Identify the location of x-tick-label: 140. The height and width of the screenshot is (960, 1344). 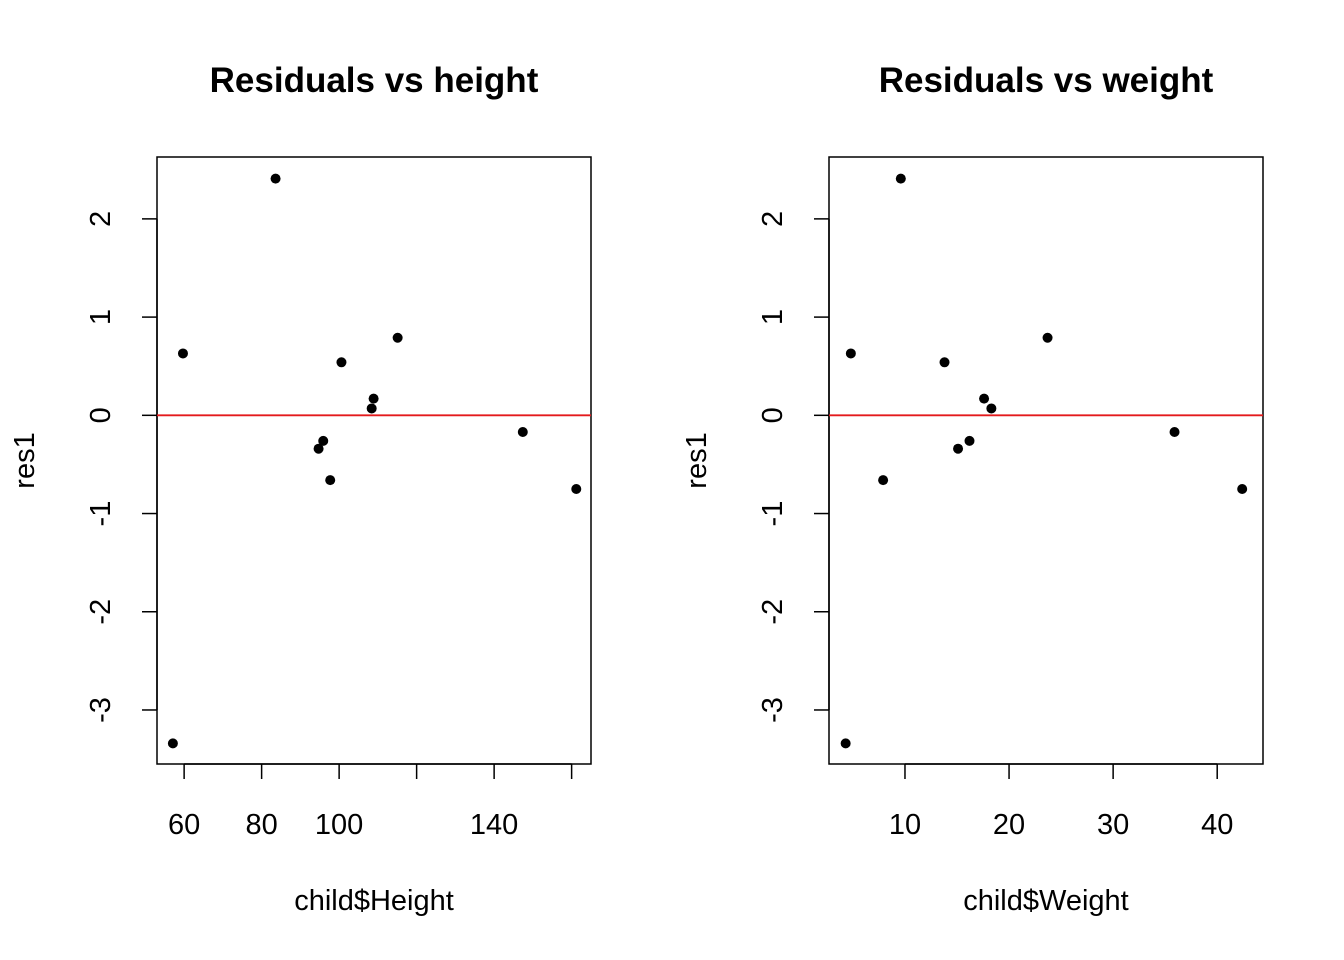
(494, 825).